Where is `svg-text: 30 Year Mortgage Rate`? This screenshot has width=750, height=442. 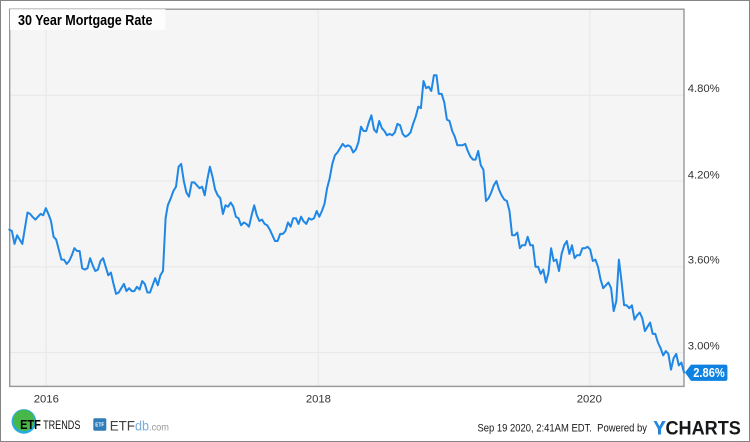
svg-text: 30 Year Mortgage Rate is located at coordinates (85, 21).